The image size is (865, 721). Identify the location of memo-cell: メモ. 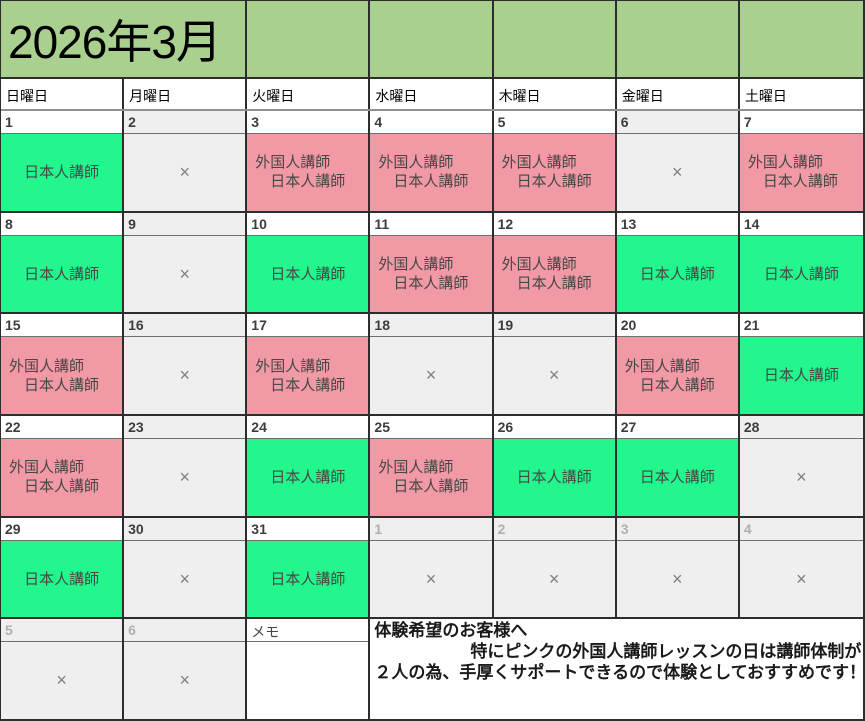
(309, 669).